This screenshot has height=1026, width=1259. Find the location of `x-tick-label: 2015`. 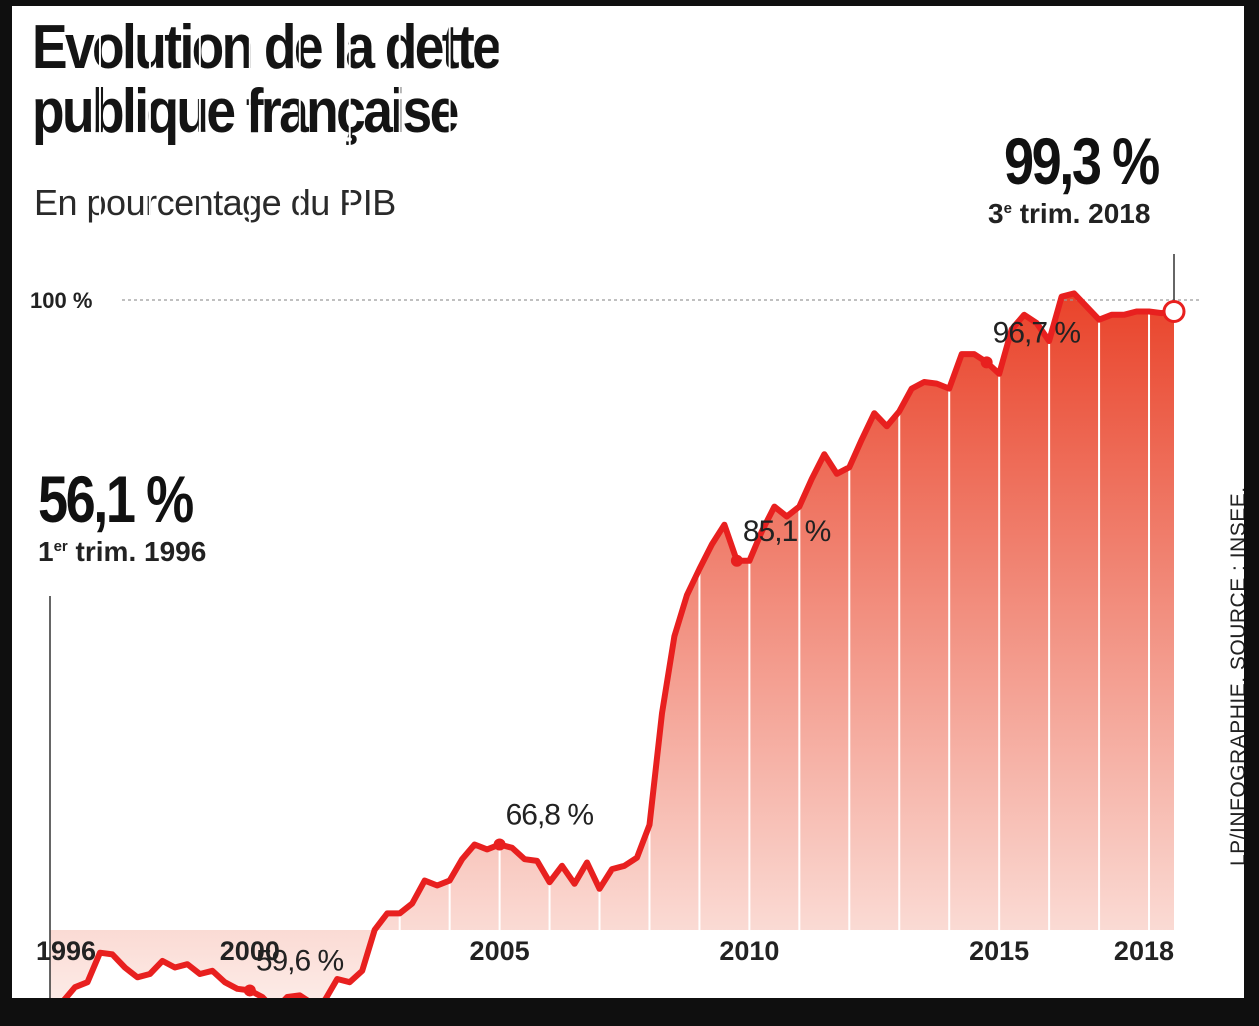

x-tick-label: 2015 is located at coordinates (999, 951).